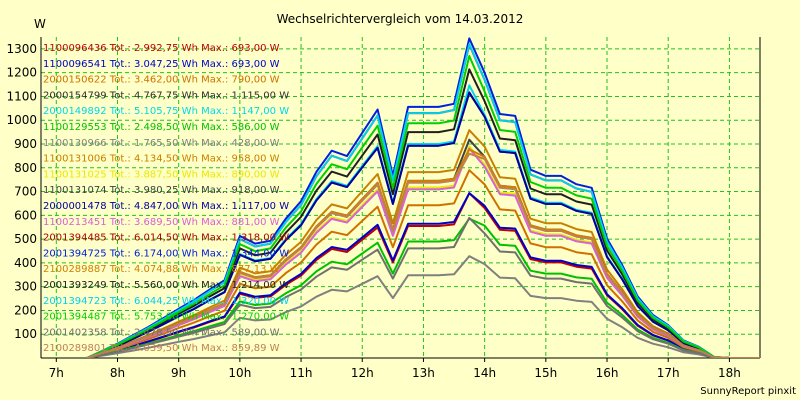 This screenshot has width=800, height=400. What do you see at coordinates (301, 373) in the screenshot?
I see `x-tick-label: 11h` at bounding box center [301, 373].